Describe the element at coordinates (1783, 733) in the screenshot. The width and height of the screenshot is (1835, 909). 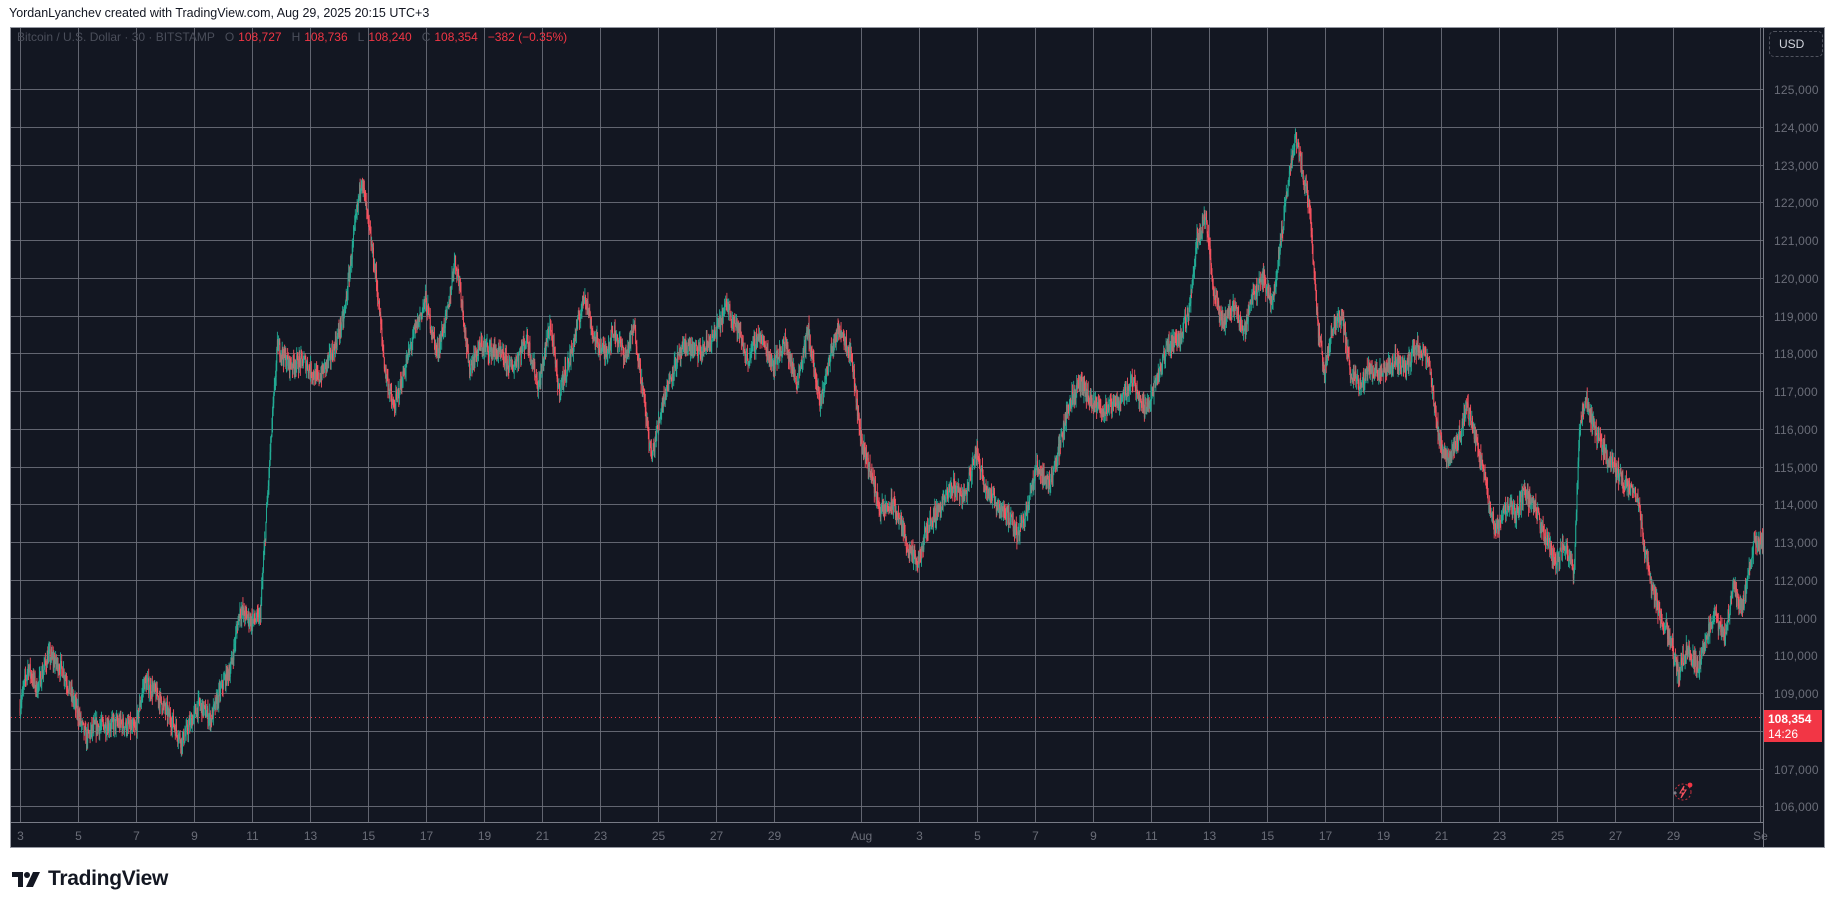
I see `bar-countdown: 14:26` at that location.